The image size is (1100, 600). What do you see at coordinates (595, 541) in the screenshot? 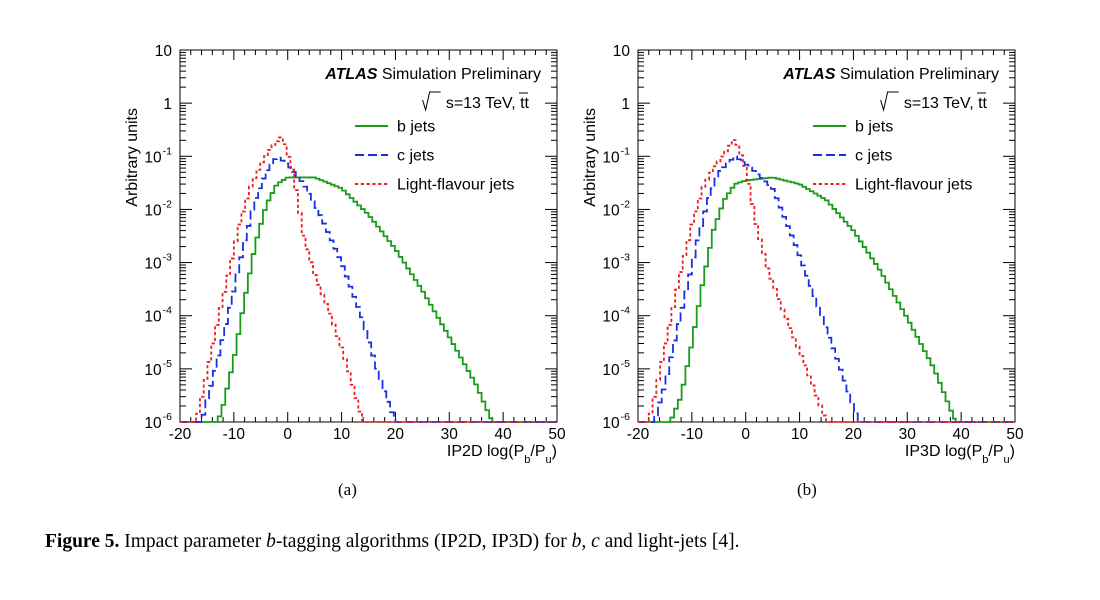
I see `caption-text-c: c` at bounding box center [595, 541].